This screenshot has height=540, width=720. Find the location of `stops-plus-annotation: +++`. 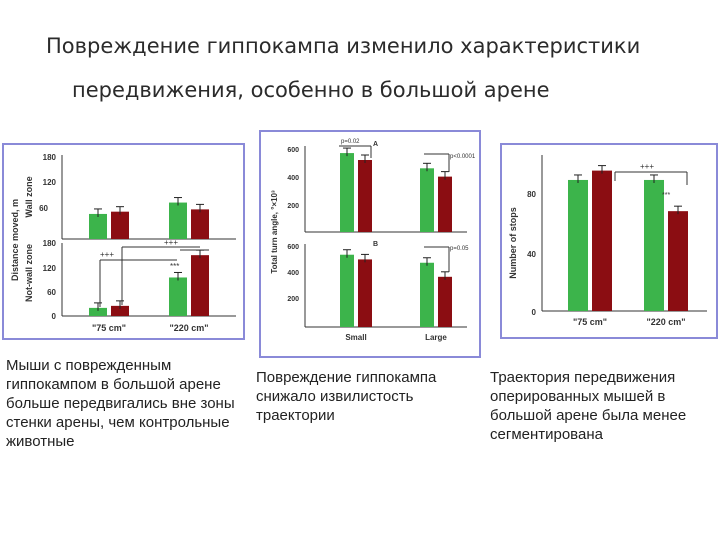

stops-plus-annotation: +++ is located at coordinates (647, 166).